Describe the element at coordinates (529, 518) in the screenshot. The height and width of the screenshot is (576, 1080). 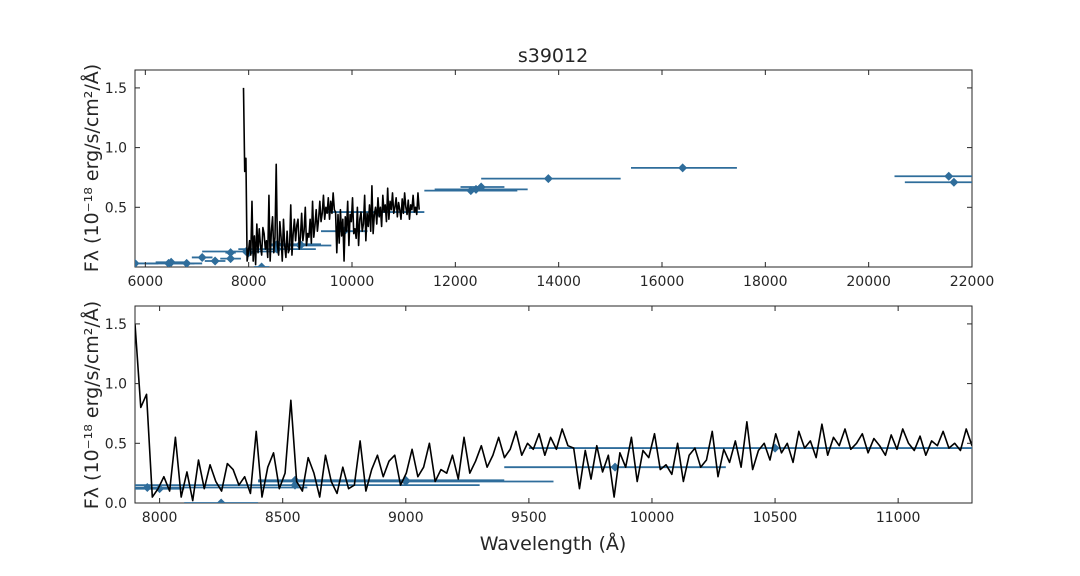
I see `bottom-x-tick-label: 9500` at that location.